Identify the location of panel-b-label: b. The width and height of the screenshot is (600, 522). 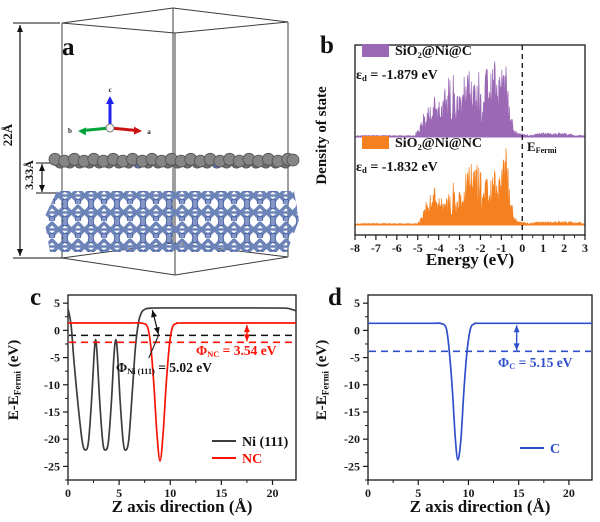
(327, 45).